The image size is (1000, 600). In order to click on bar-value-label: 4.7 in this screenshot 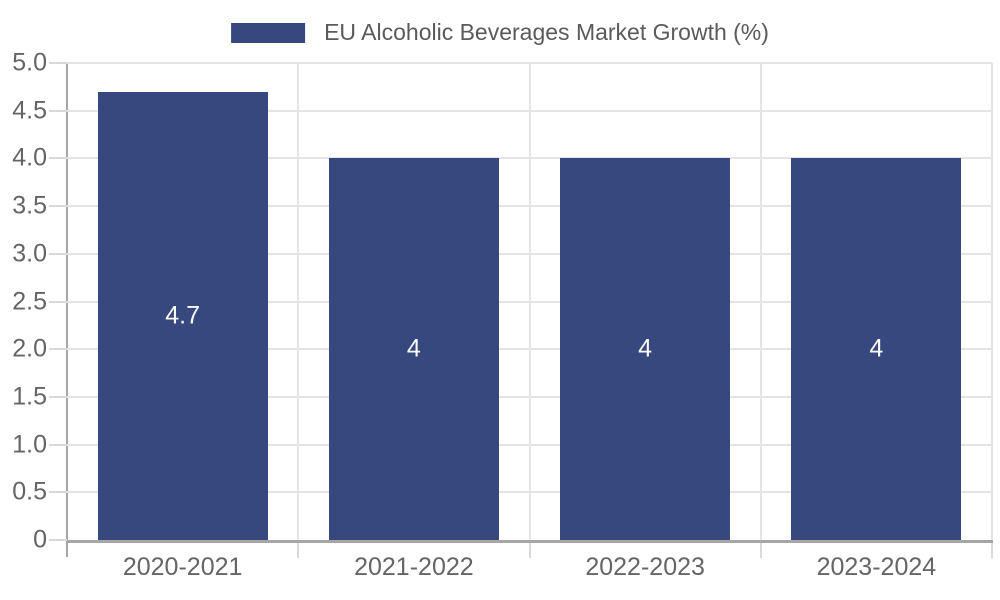, I will do `click(183, 315)`.